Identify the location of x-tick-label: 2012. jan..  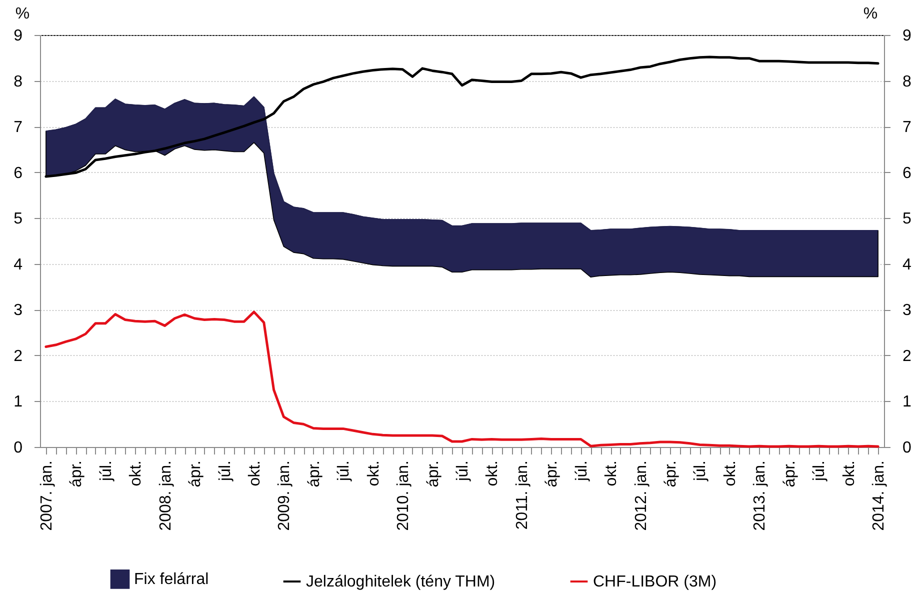
(641, 495).